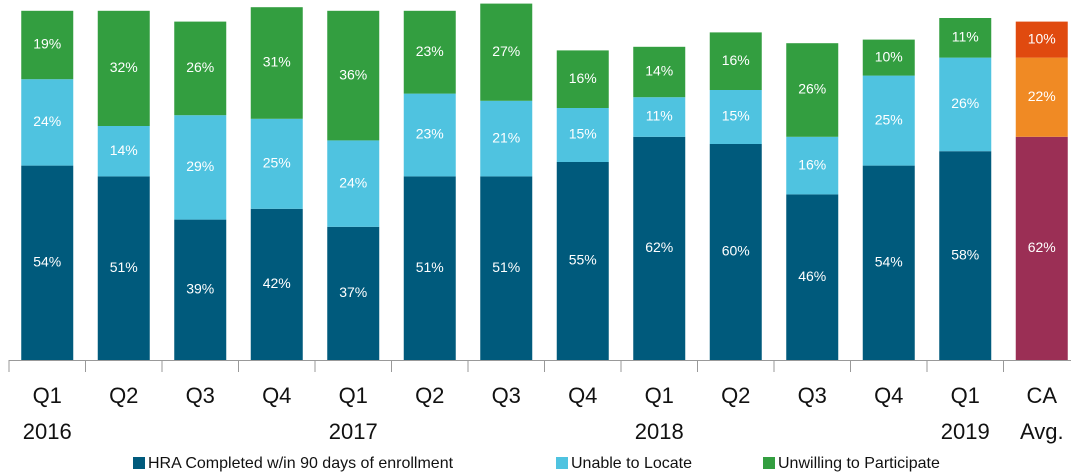 The width and height of the screenshot is (1071, 476). I want to click on value-label: 26%, so click(200, 67).